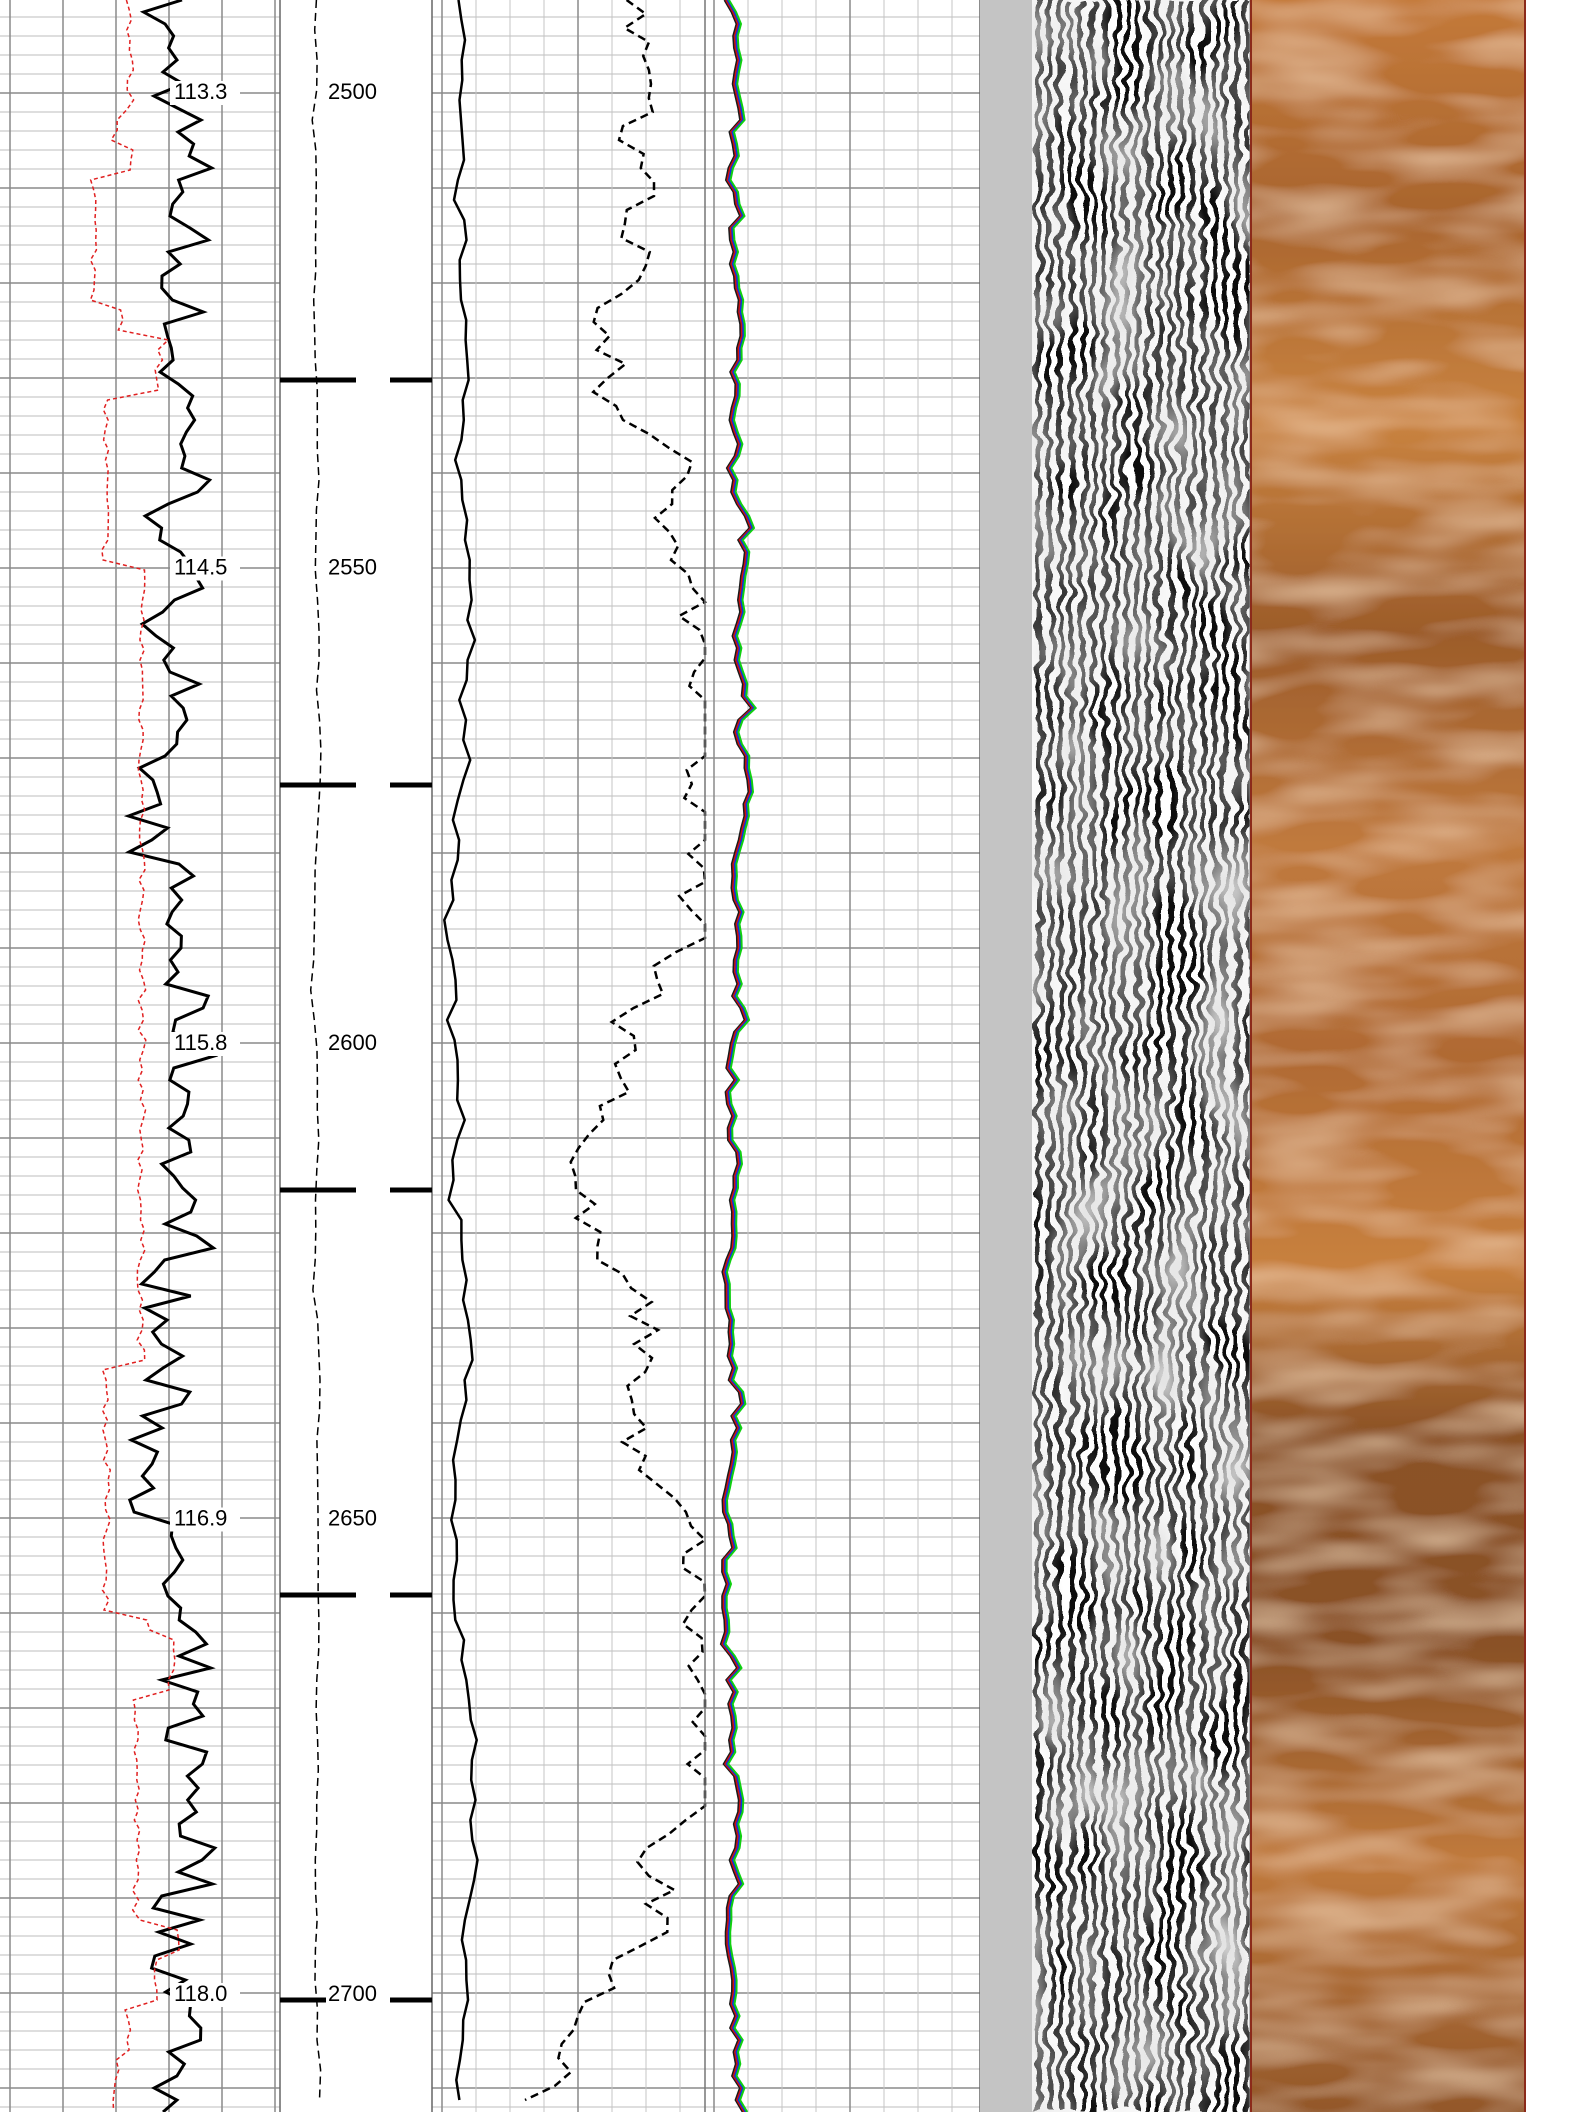 The width and height of the screenshot is (1586, 2112). I want to click on dashed-curve, so click(615, 1051).